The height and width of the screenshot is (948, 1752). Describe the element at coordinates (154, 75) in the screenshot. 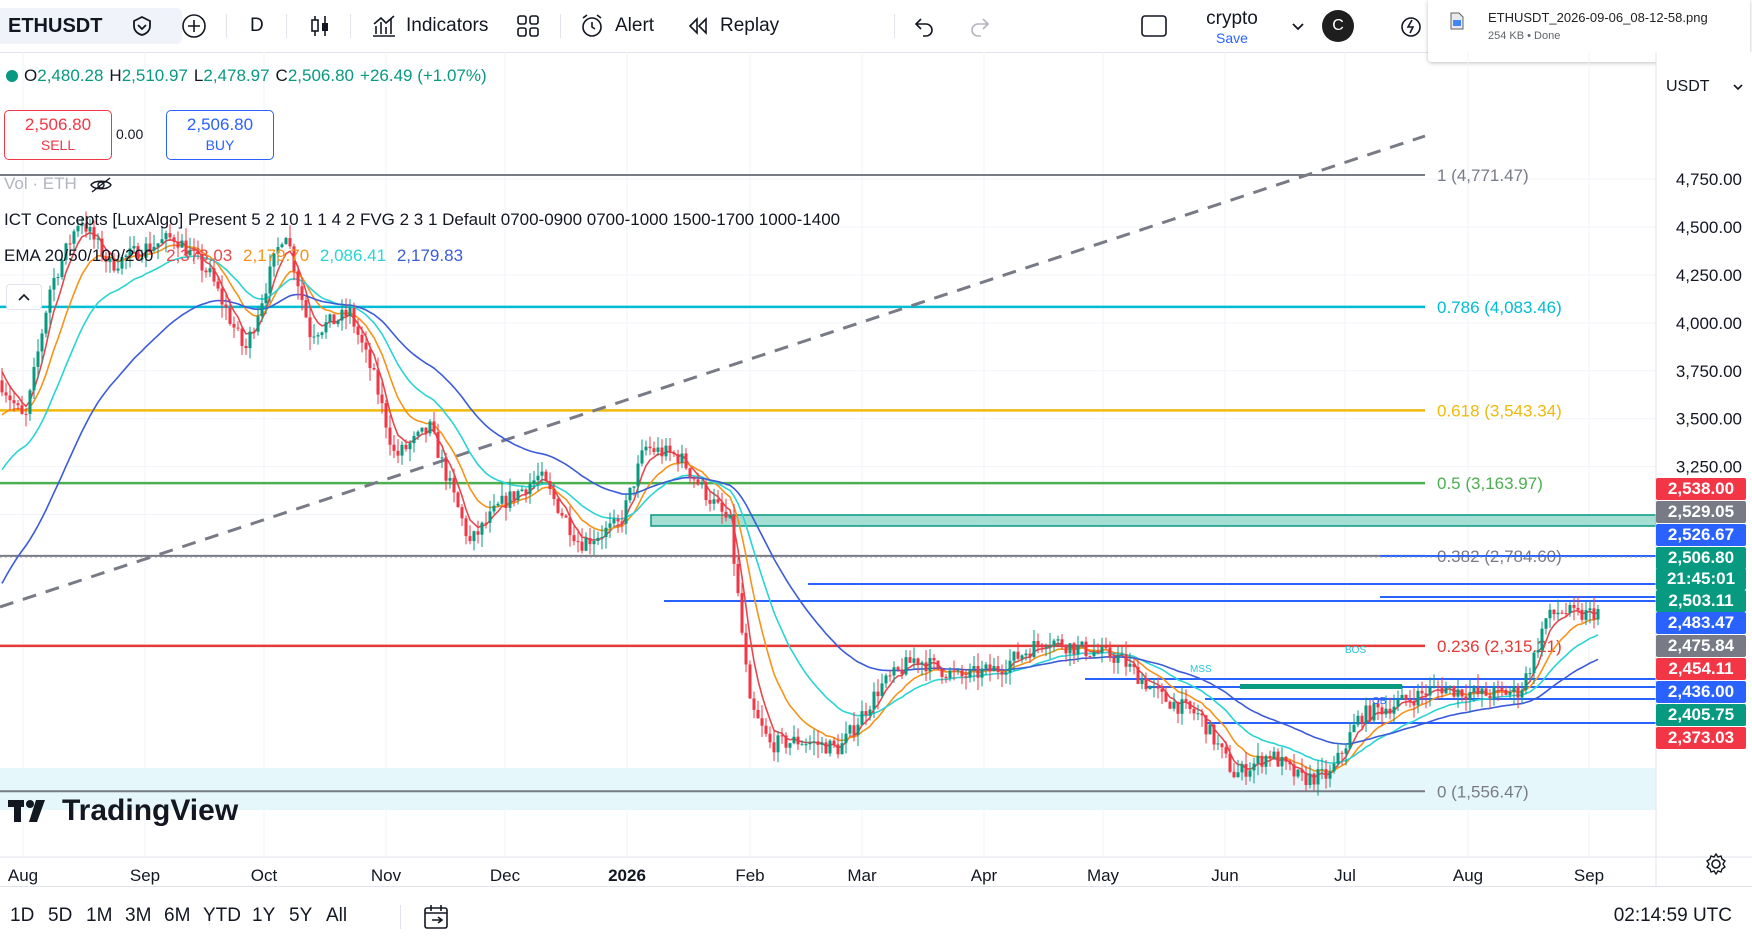

I see `ohlc-high: 2,510.97` at that location.